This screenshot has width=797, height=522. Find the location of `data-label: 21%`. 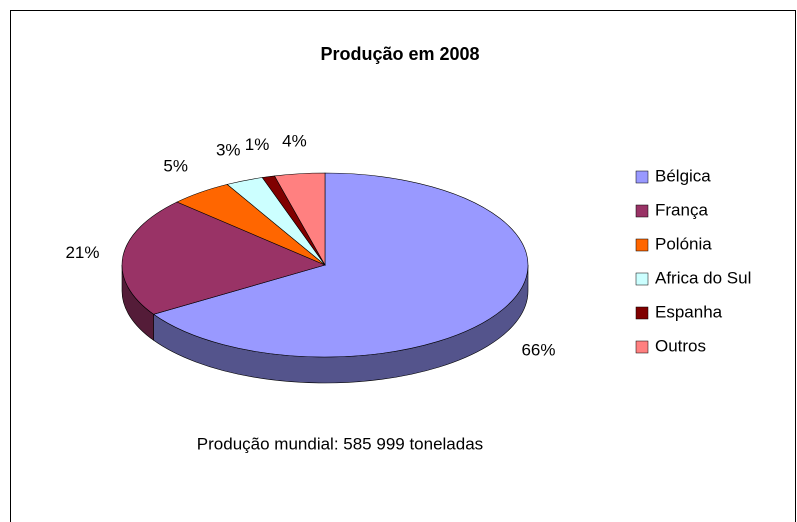

data-label: 21% is located at coordinates (82, 252).